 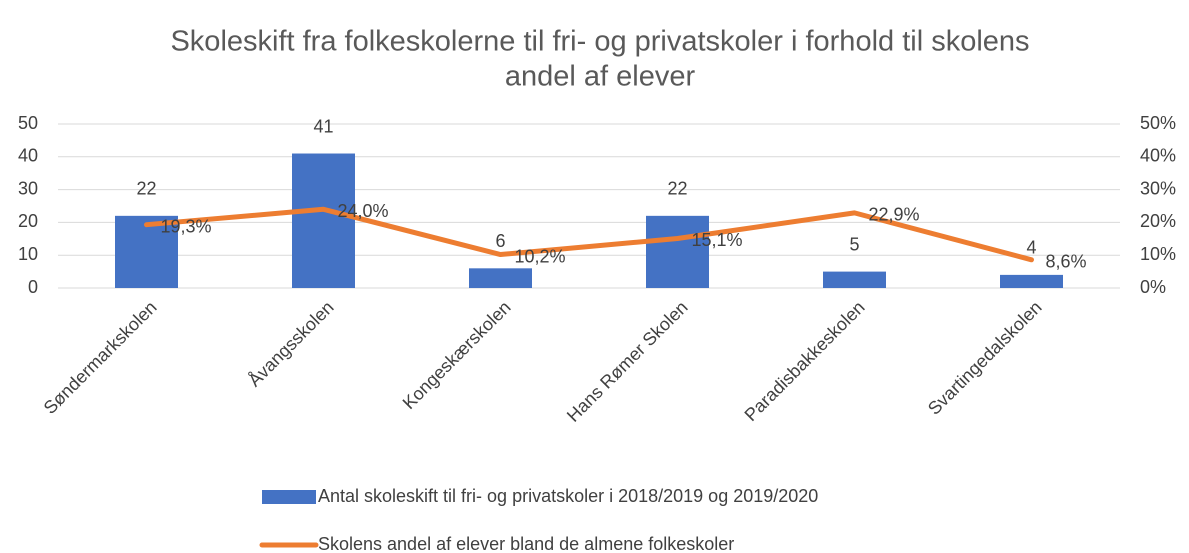 I want to click on y-tick-label: 0, so click(x=33, y=287).